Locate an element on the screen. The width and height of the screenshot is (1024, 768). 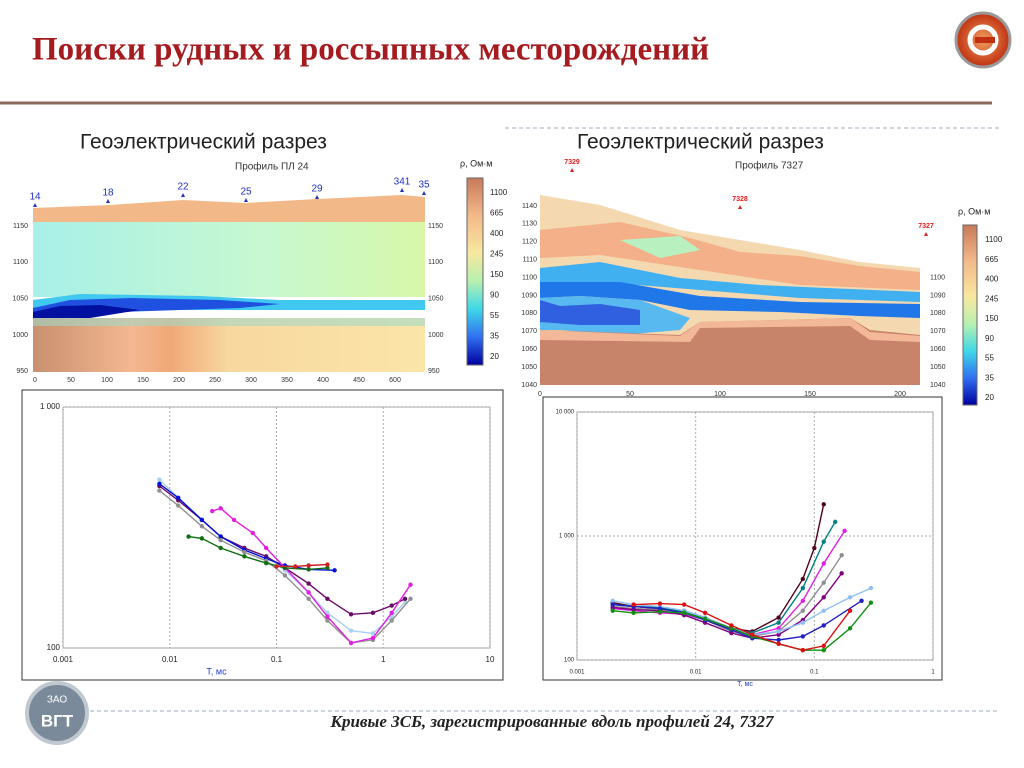
y-tick-label: 950 is located at coordinates (22, 371).